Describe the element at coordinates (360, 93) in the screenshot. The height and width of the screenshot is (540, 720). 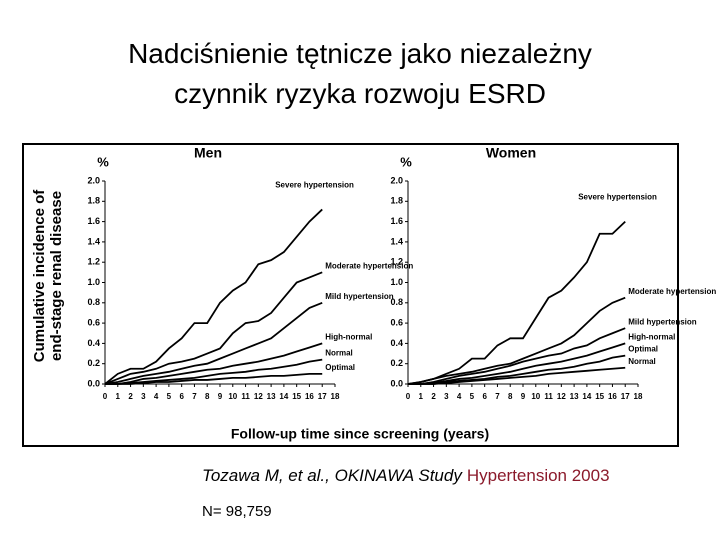
I see `title-line: czynnik ryzyka rozwoju ESRD` at that location.